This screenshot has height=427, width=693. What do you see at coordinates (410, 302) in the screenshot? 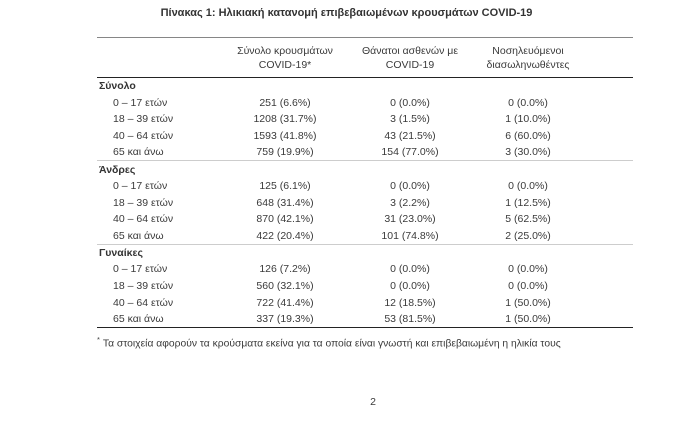
I see `deaths-cell: 12 (18.5%)` at bounding box center [410, 302].